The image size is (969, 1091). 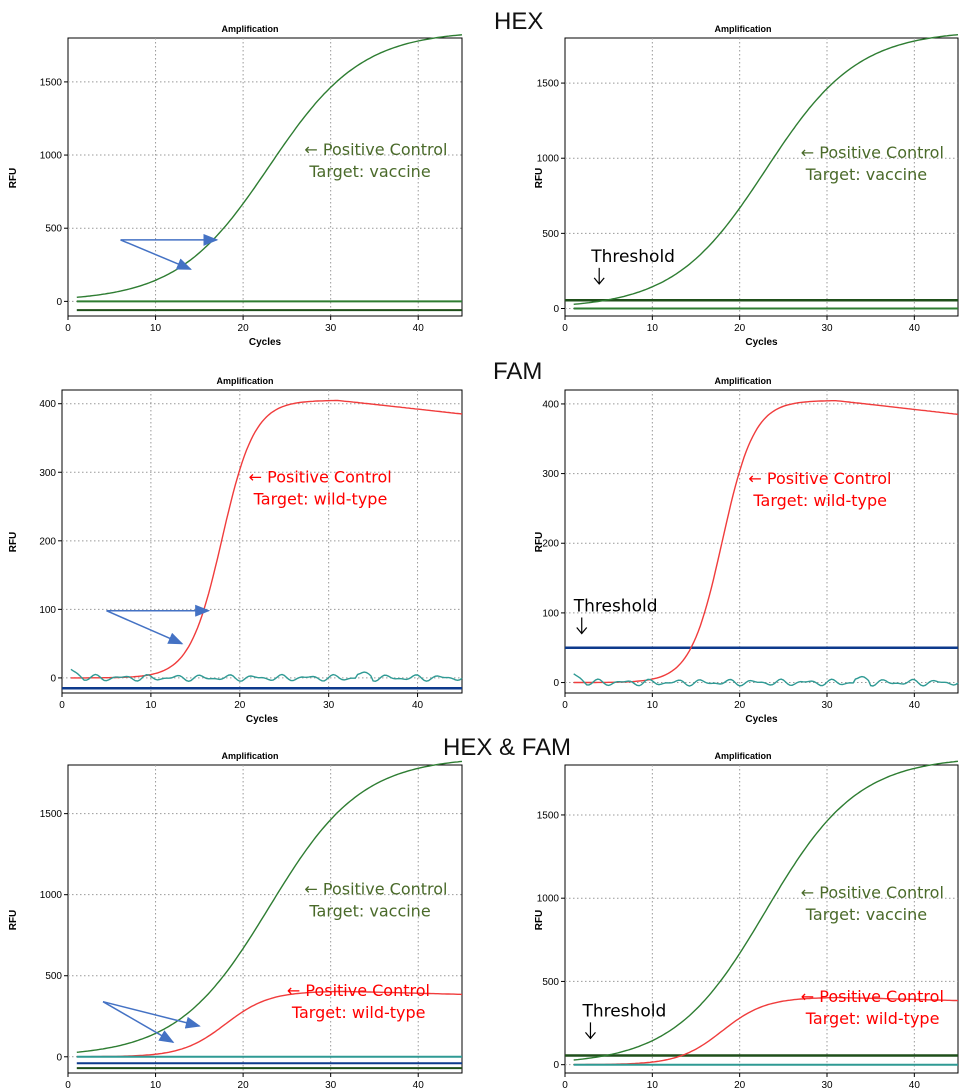 I want to click on section-title-fam: FAM, so click(x=518, y=371).